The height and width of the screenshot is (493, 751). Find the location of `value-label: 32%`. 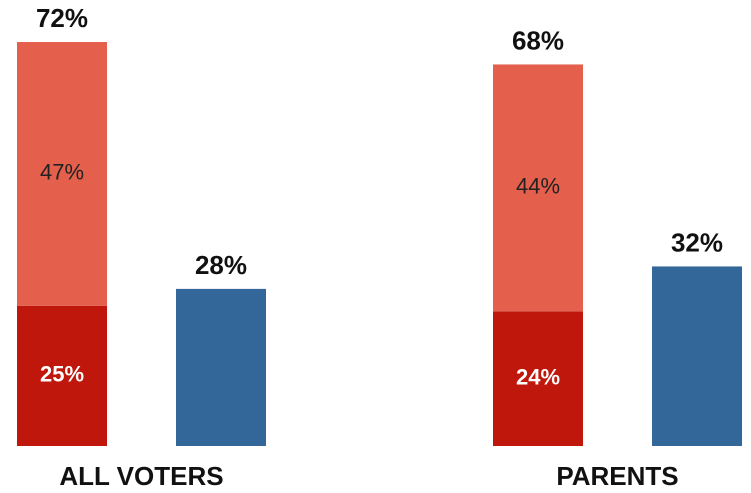

value-label: 32% is located at coordinates (697, 242).